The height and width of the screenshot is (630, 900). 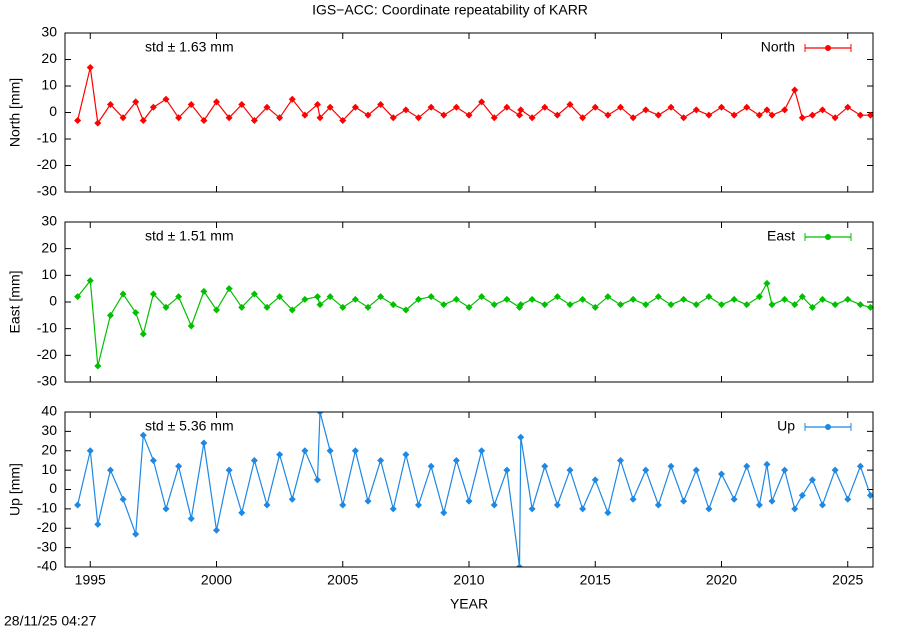 I want to click on annotation: std ± 1.51 mm, so click(x=189, y=236).